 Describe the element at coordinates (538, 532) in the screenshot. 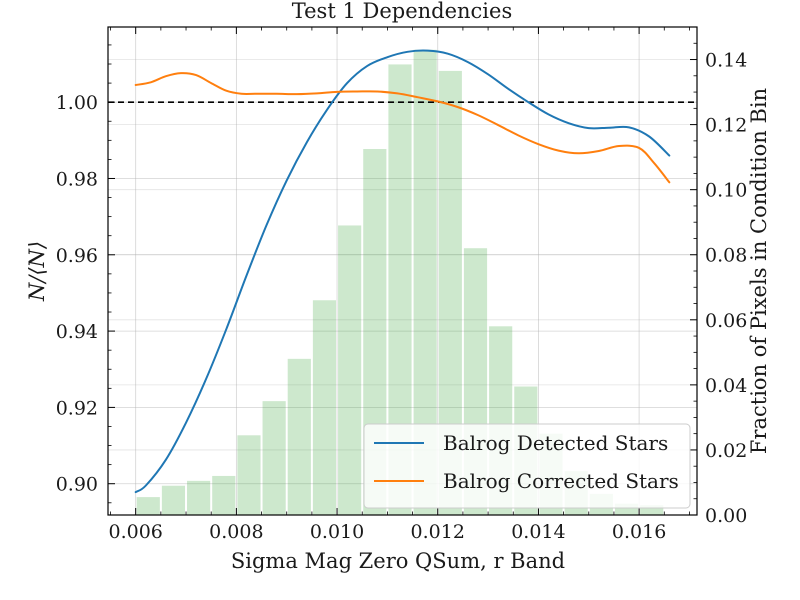

I see `x-tick-label-4: 0.014` at that location.